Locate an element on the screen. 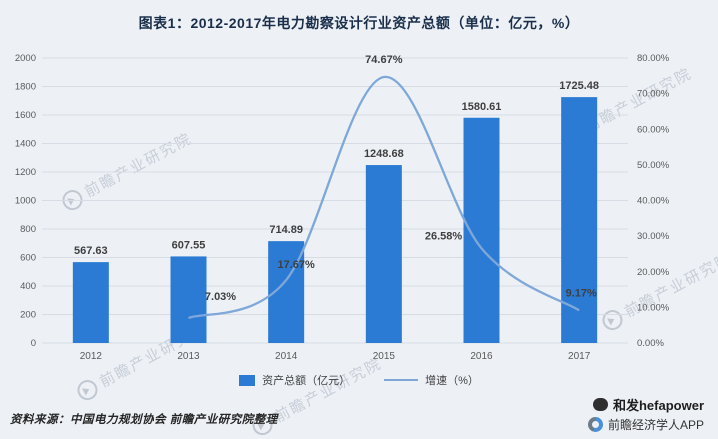  right-axis-tick: 10.00% is located at coordinates (653, 307).